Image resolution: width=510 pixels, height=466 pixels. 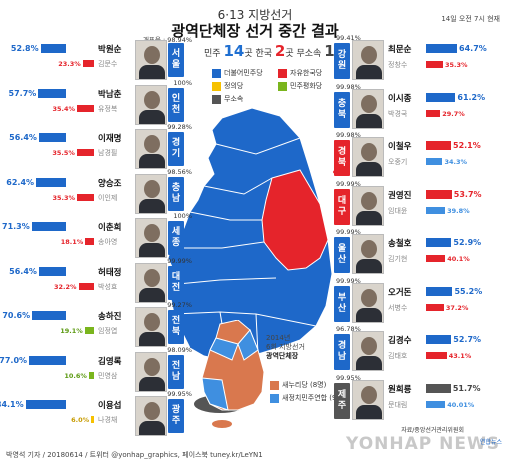 What do you see at coordinates (255, 15) in the screenshot?
I see `header-subtitle: 6·13 지방선거` at bounding box center [255, 15].